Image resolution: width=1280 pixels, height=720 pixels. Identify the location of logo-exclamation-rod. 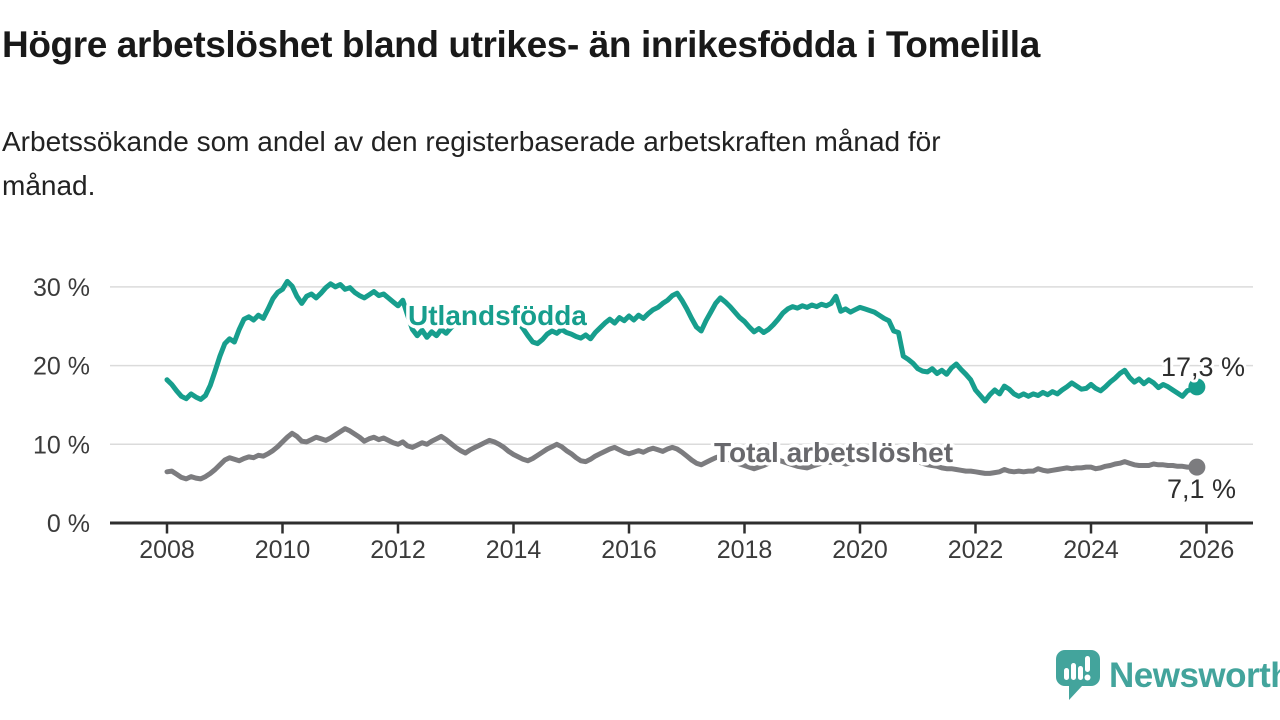
(1087, 664).